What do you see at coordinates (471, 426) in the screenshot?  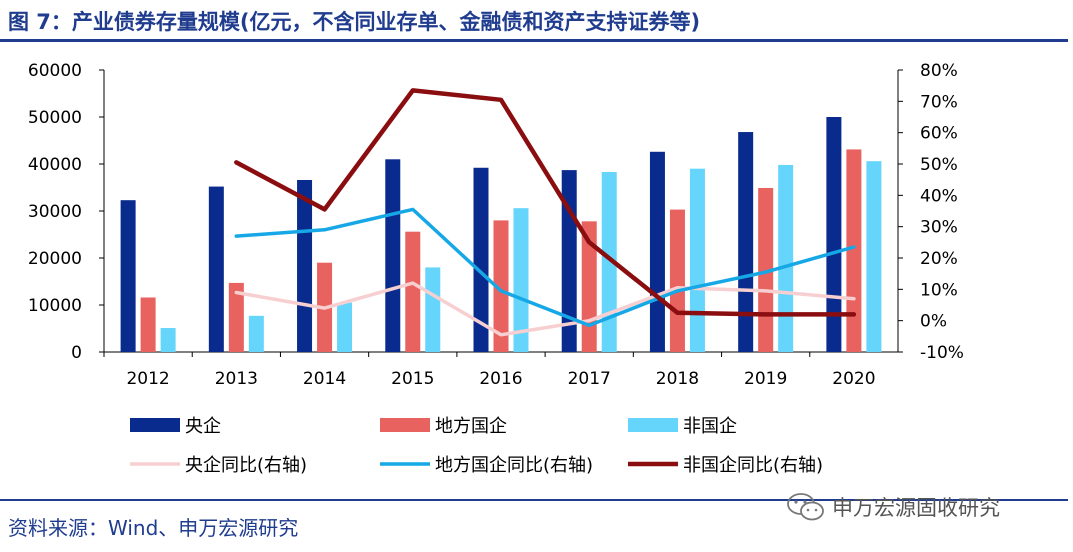 I see `legend-label: 地方国企` at bounding box center [471, 426].